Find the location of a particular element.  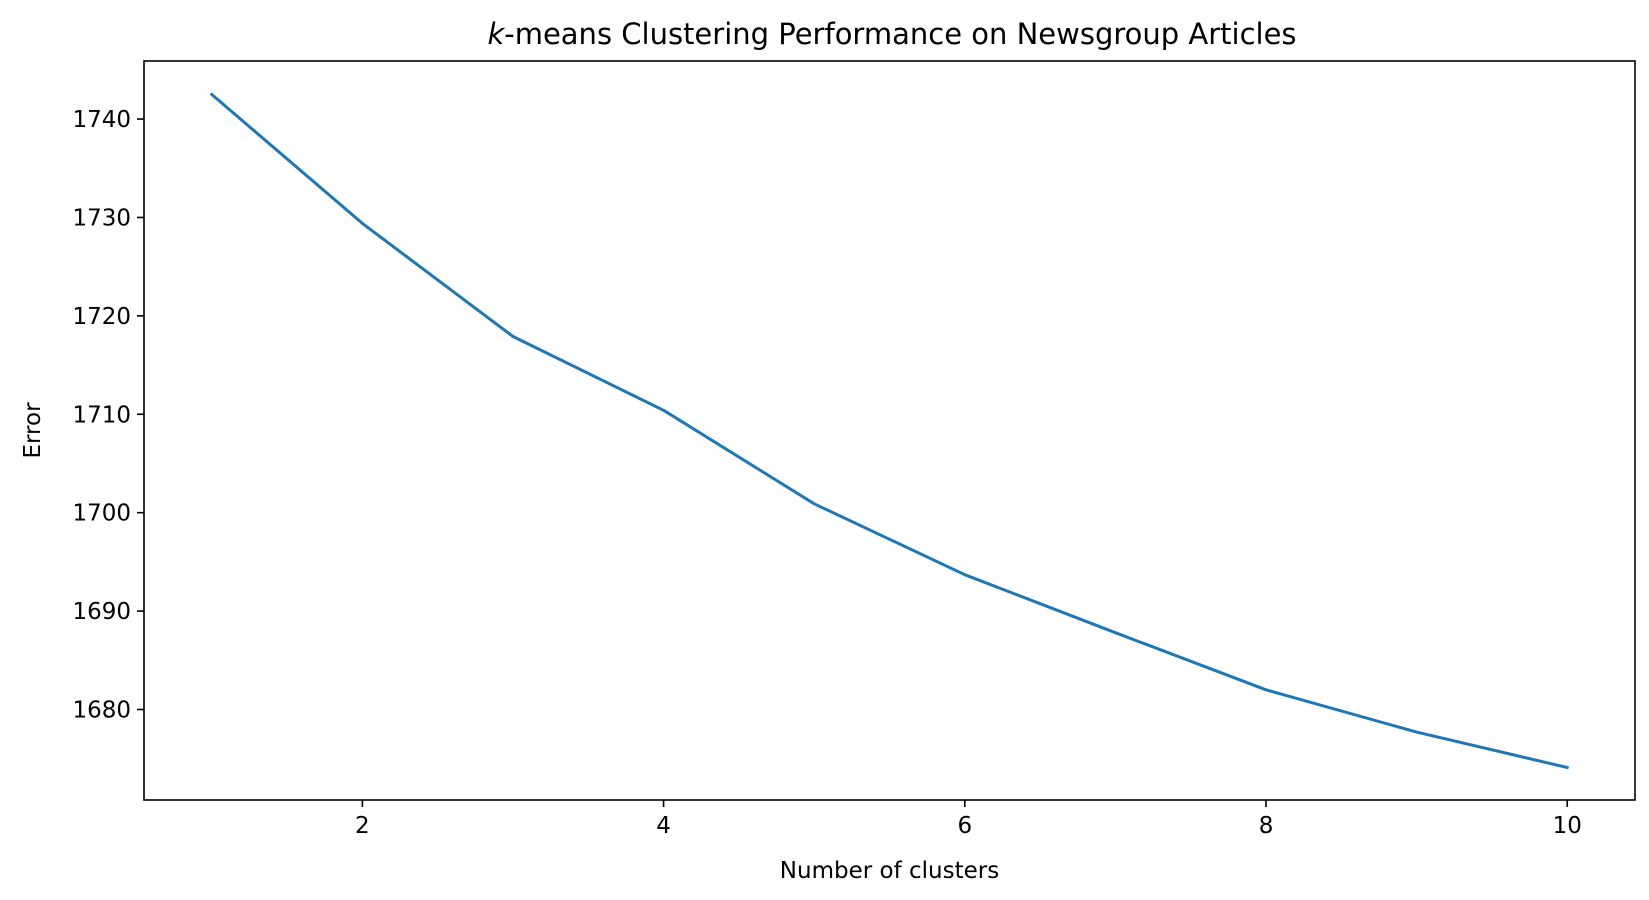

chart-title-k: k is located at coordinates (496, 34).